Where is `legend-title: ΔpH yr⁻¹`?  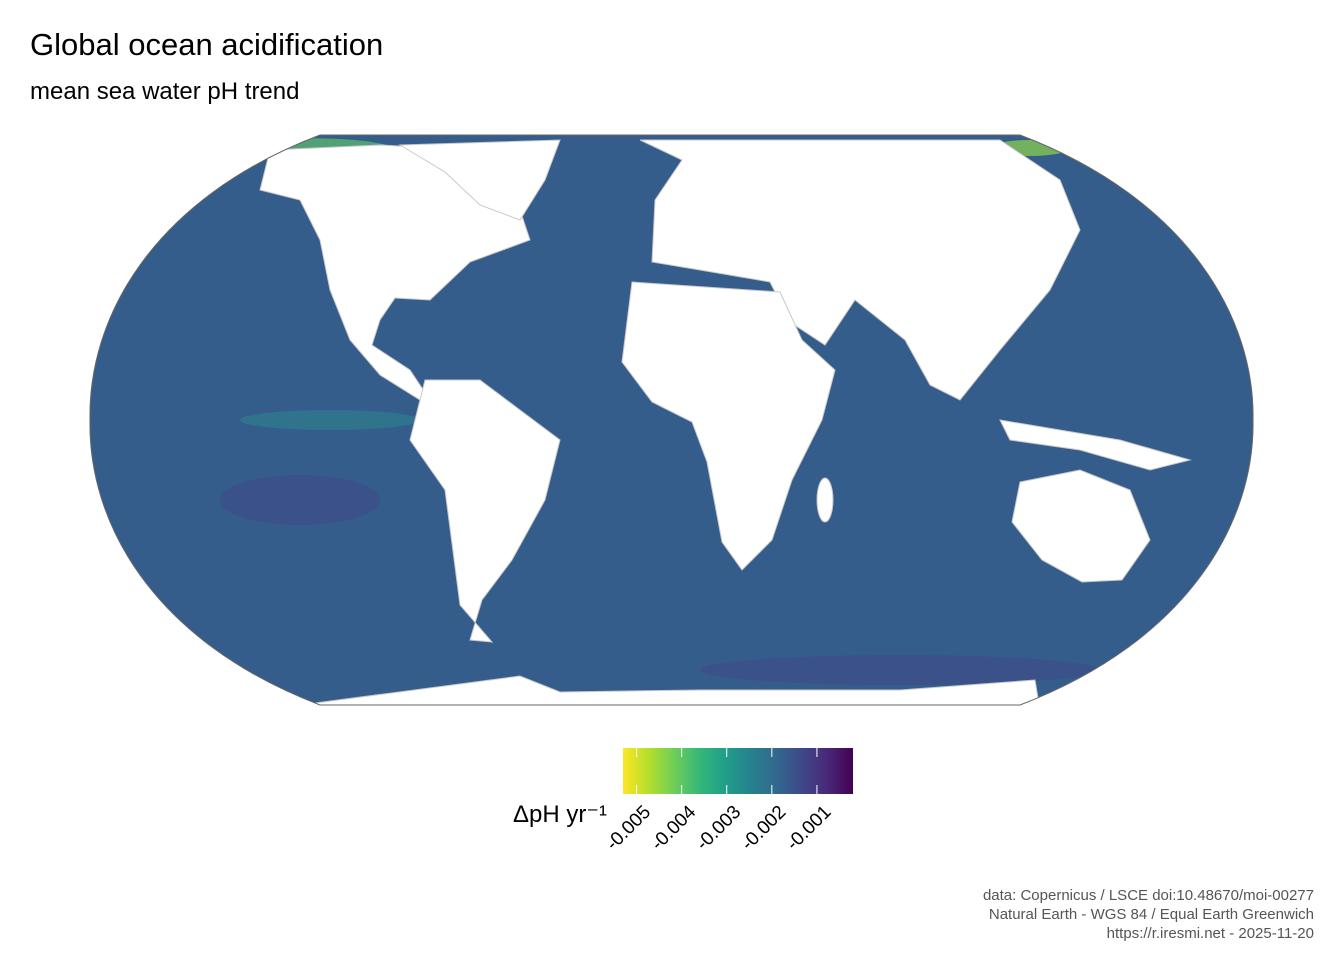
legend-title: ΔpH yr⁻¹ is located at coordinates (560, 814).